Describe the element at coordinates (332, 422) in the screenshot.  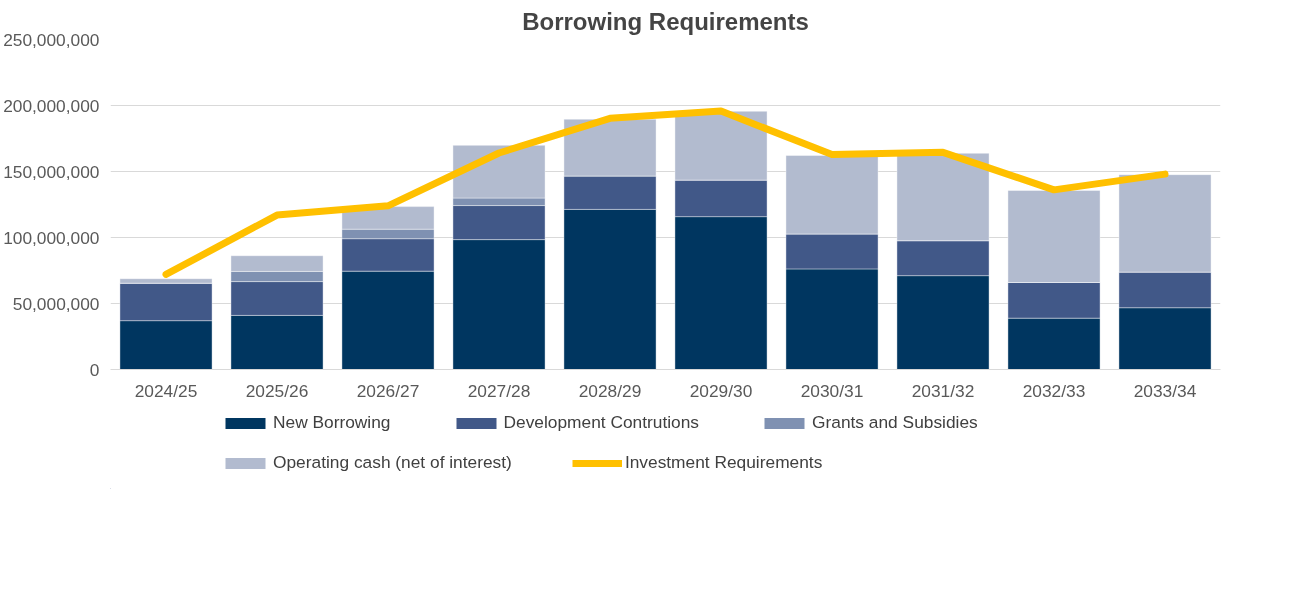
I see `legend-label: New Borrowing` at that location.